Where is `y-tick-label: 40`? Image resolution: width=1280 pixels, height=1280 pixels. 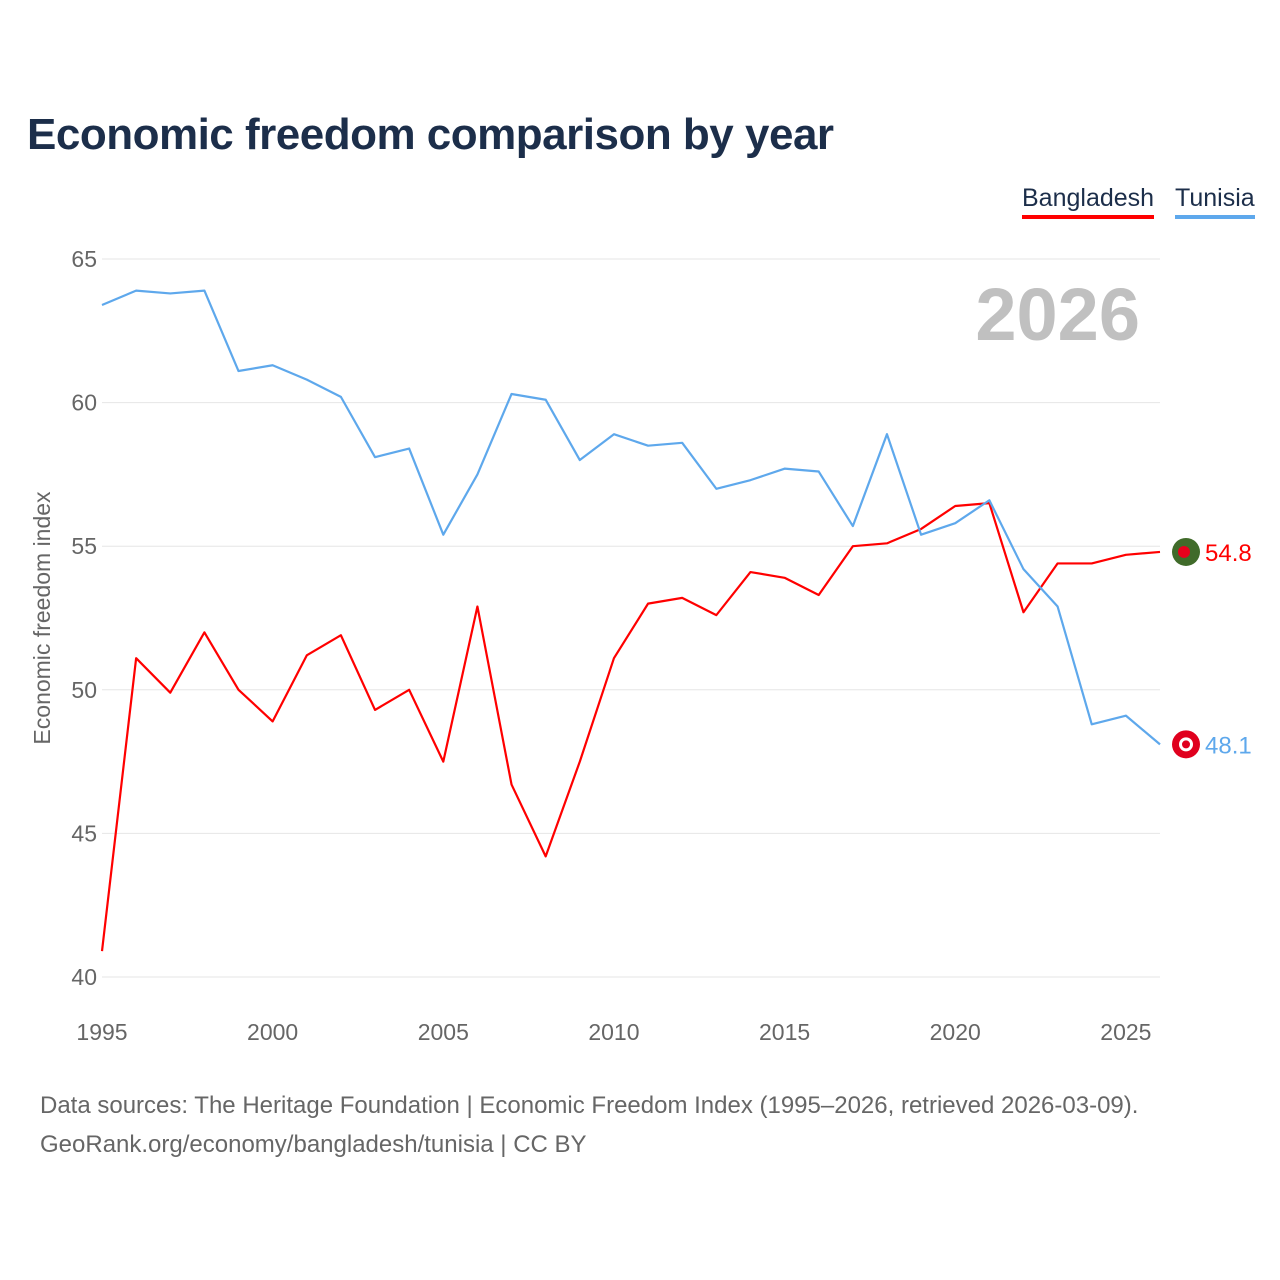
y-tick-label: 40 is located at coordinates (84, 977).